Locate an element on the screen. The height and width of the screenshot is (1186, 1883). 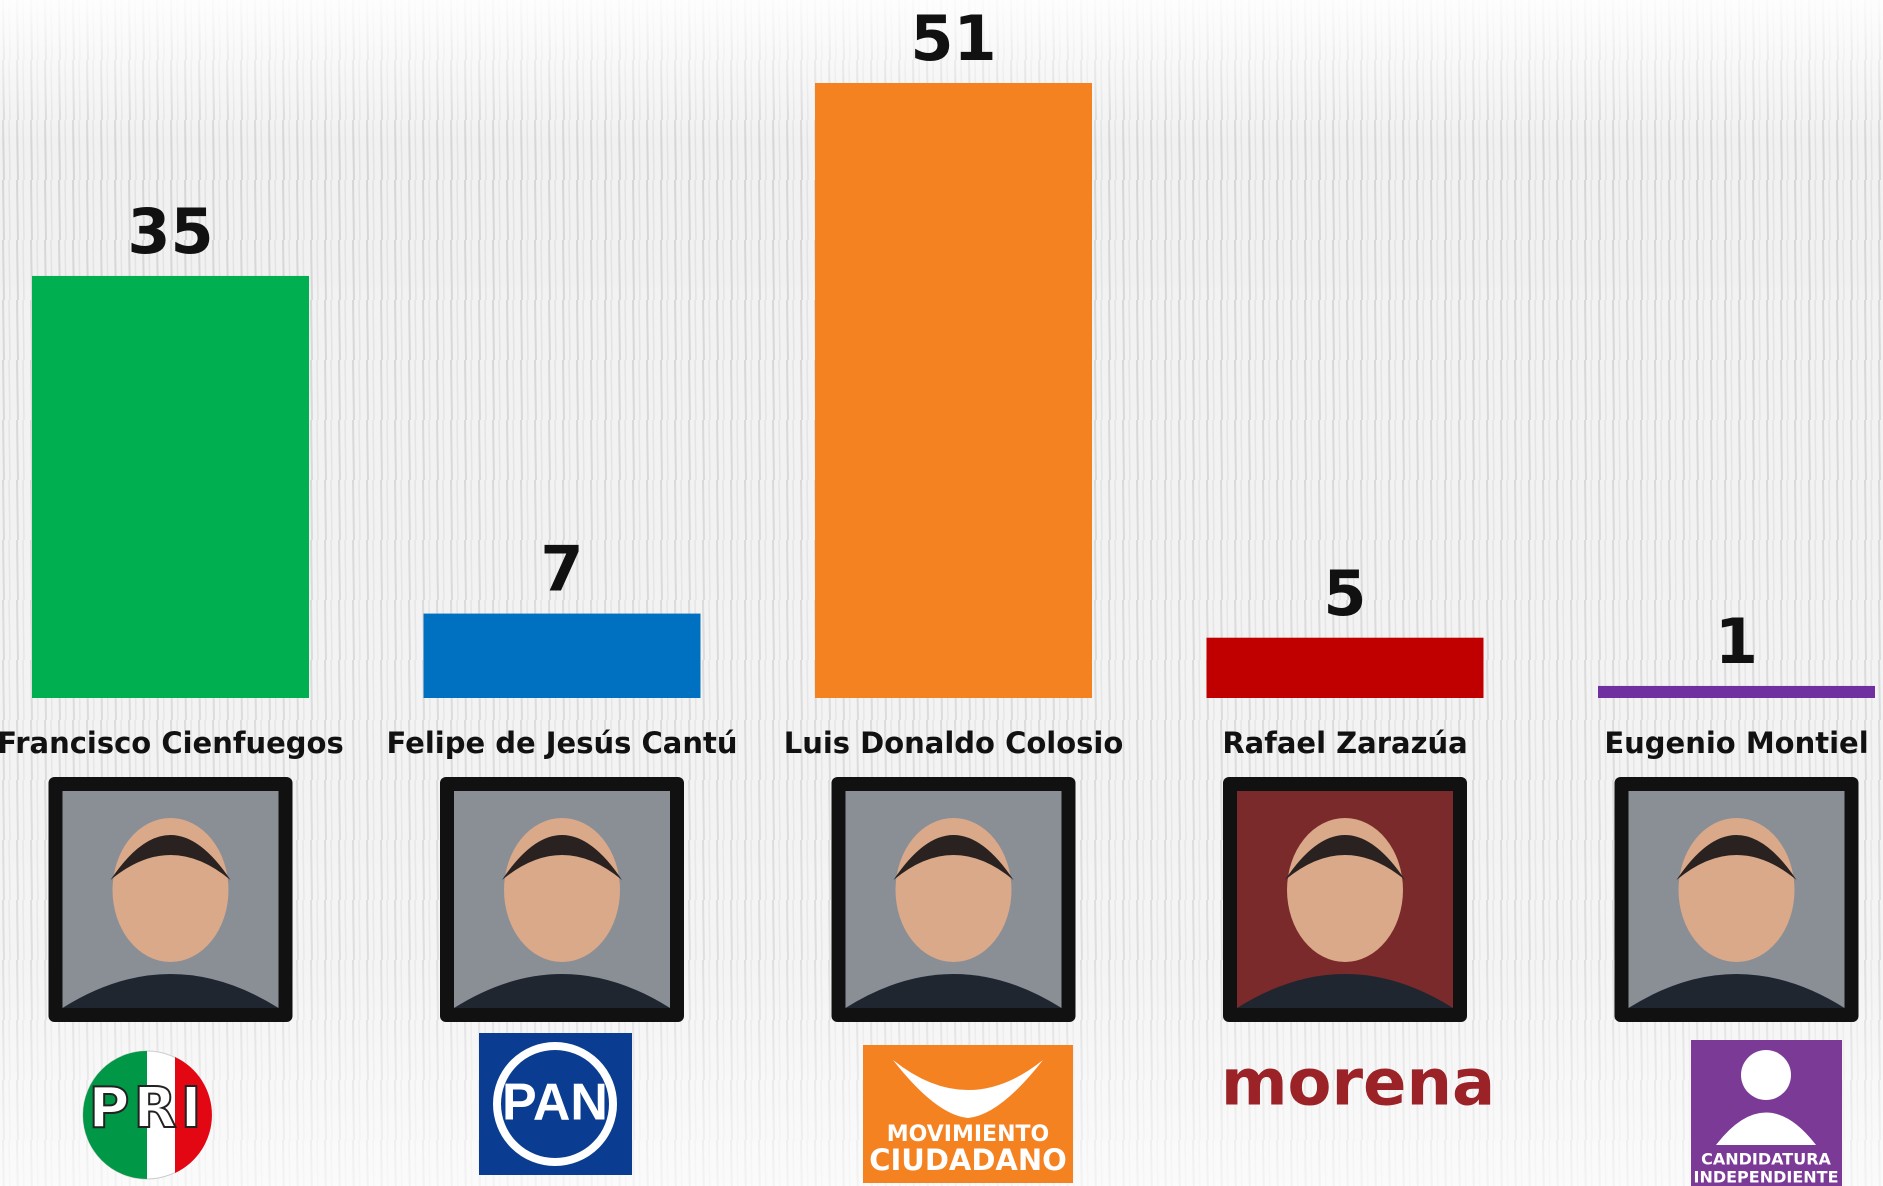
logo-mc-eagle is located at coordinates (968, 1089).